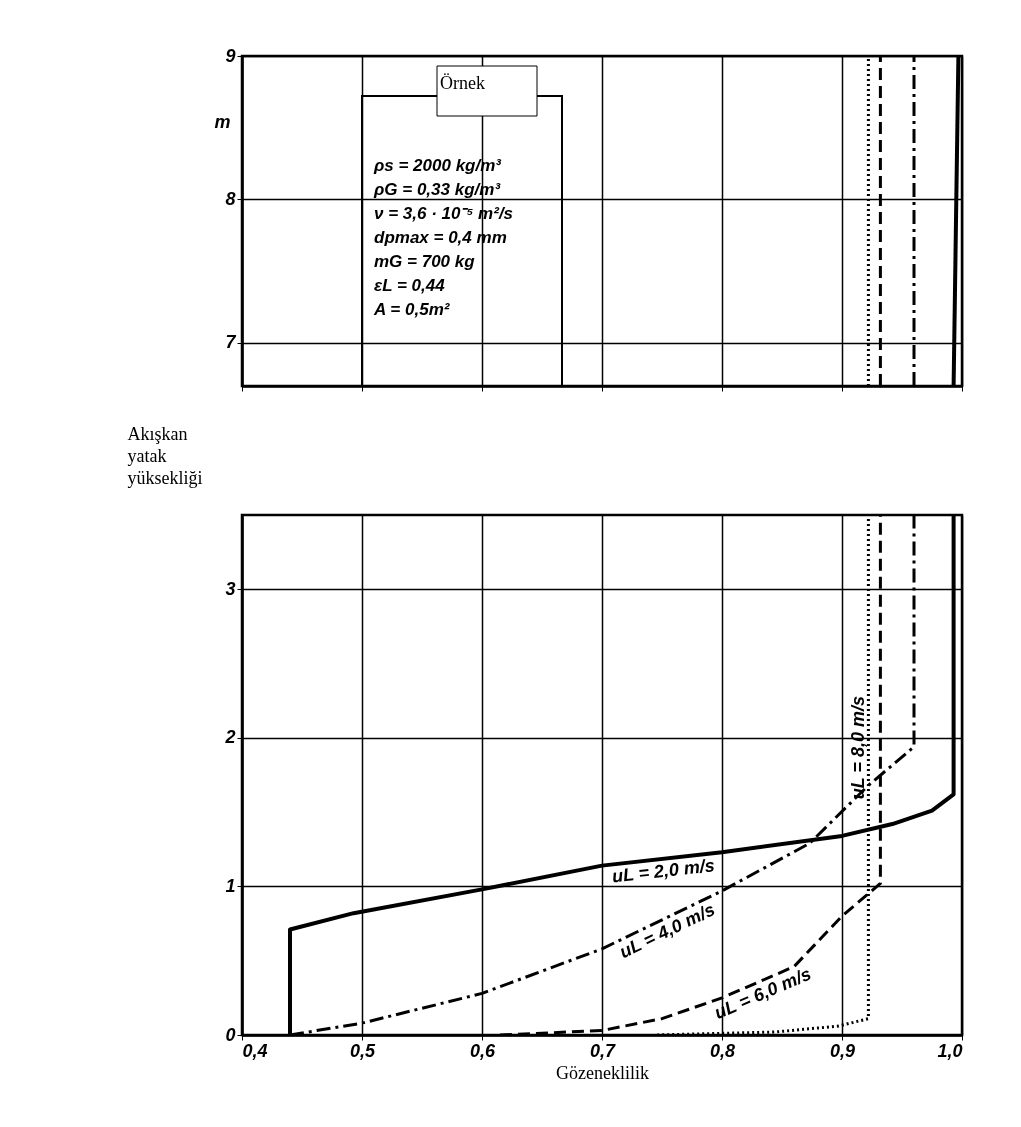 This screenshot has width=1021, height=1127. What do you see at coordinates (165, 455) in the screenshot?
I see `y-axis-title: Akışkan yatak yüksekliği` at bounding box center [165, 455].